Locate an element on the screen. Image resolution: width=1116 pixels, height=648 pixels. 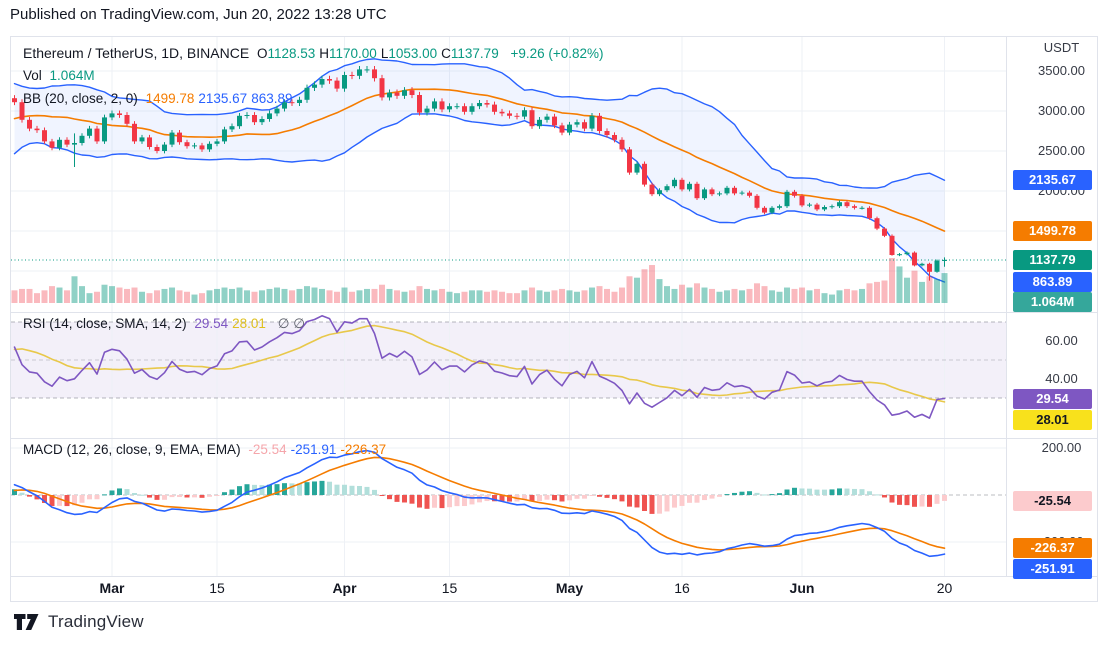
bb-values: 1499.78 2135.67 863.89 is located at coordinates (221, 98).